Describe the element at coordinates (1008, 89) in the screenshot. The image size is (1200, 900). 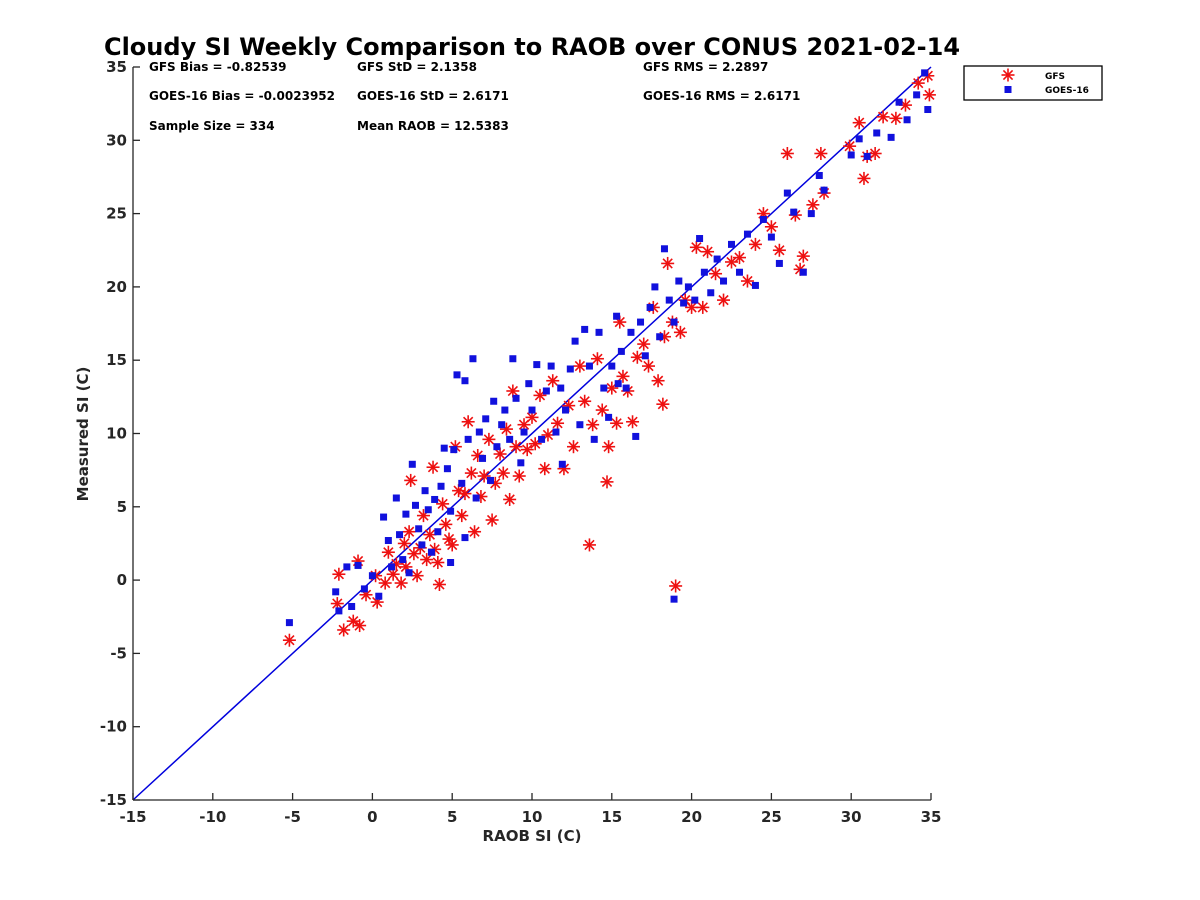
I see `legend-goes16-square-icon` at that location.